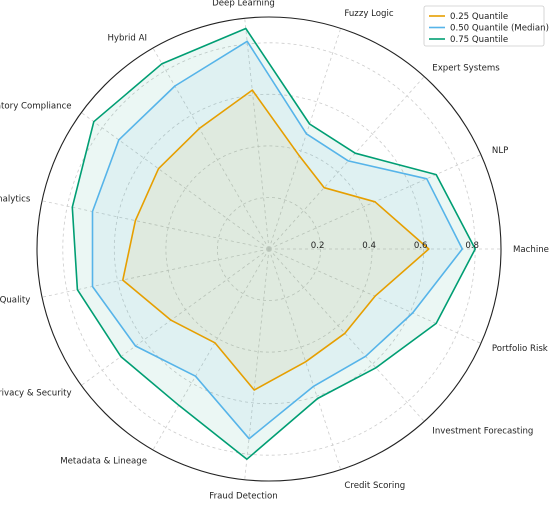  Describe the element at coordinates (395, 246) in the screenshot. I see `radial-tick-layer: 0.2 0.4 0.6 0.8` at that location.